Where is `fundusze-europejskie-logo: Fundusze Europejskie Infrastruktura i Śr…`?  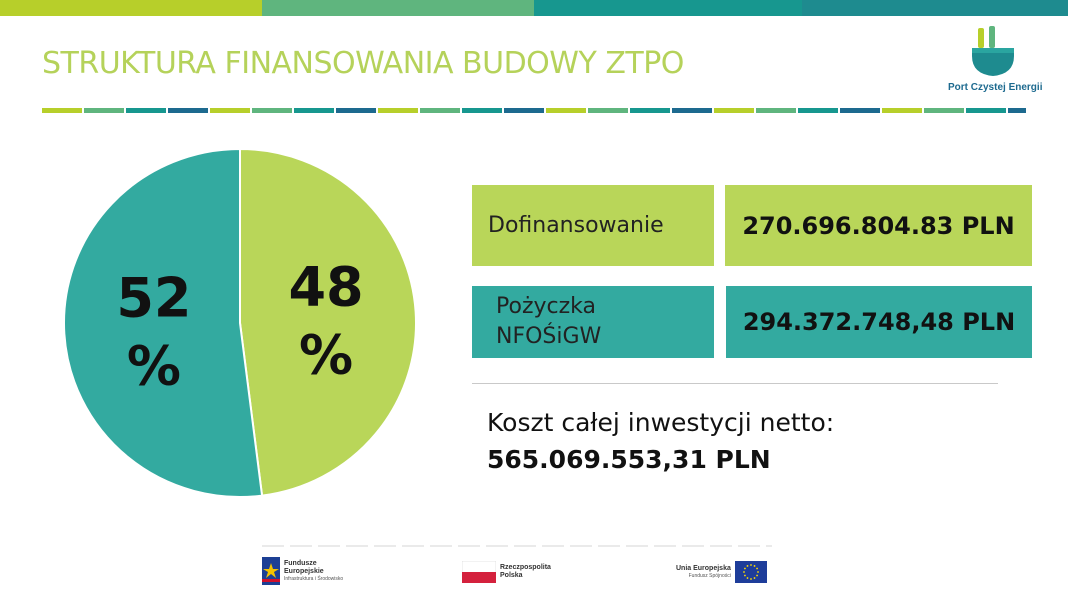
fundusze-europejskie-logo: Fundusze Europejskie Infrastruktura i Śr… is located at coordinates (302, 571).